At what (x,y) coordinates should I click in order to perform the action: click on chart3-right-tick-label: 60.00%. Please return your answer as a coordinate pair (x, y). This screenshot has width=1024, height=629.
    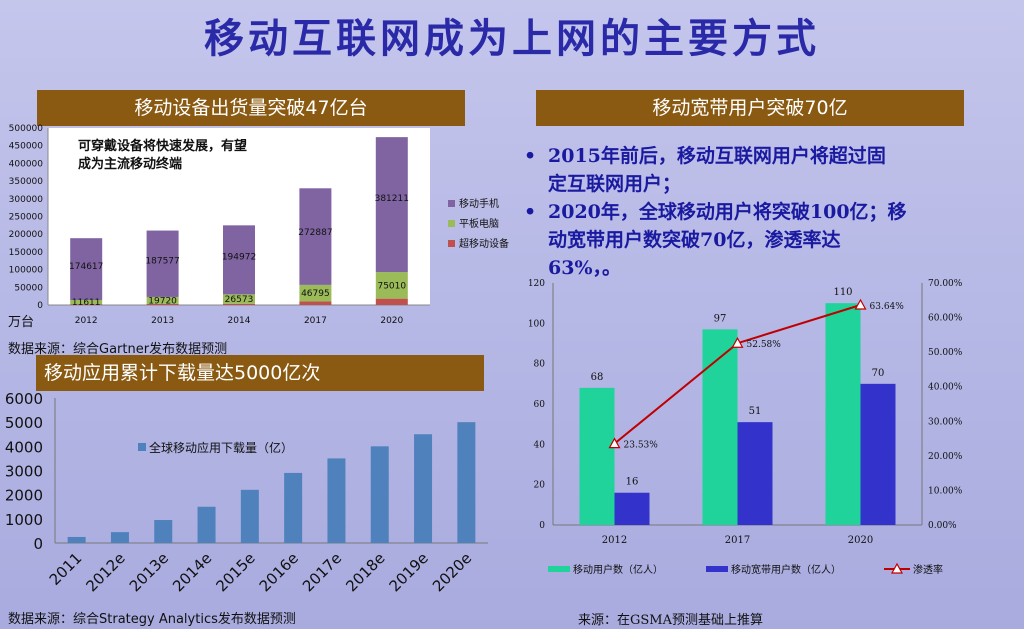
    Looking at the image, I should click on (945, 319).